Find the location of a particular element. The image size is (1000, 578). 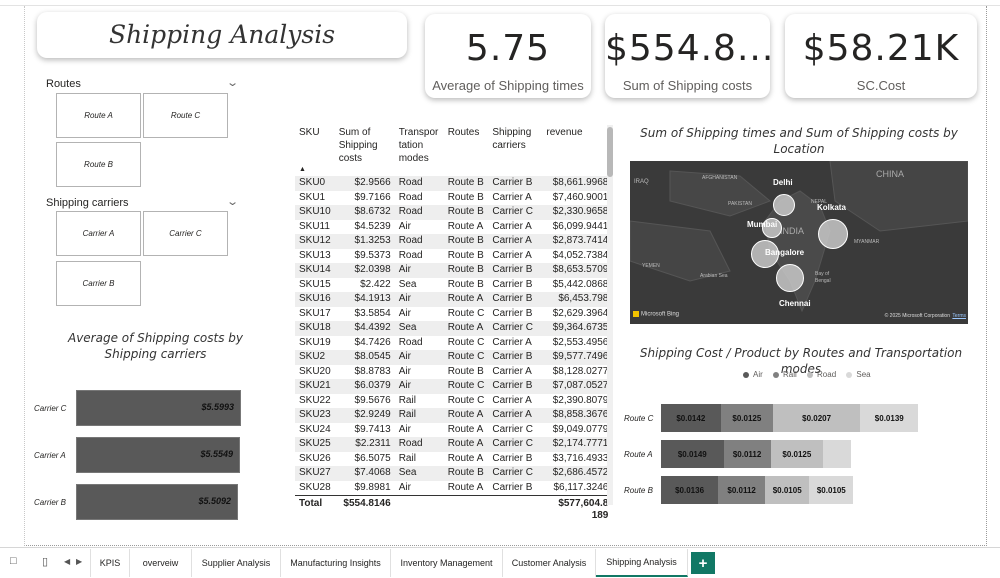

stacked-segment-sea is located at coordinates (837, 454).